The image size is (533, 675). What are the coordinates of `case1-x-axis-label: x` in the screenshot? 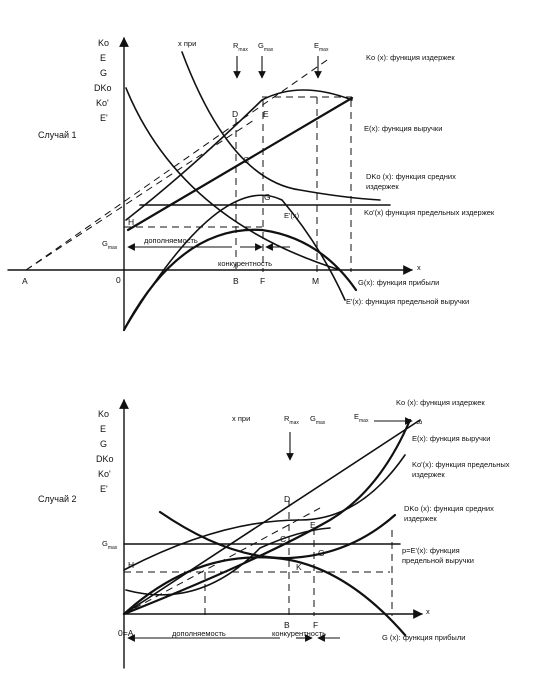 It's located at (419, 267).